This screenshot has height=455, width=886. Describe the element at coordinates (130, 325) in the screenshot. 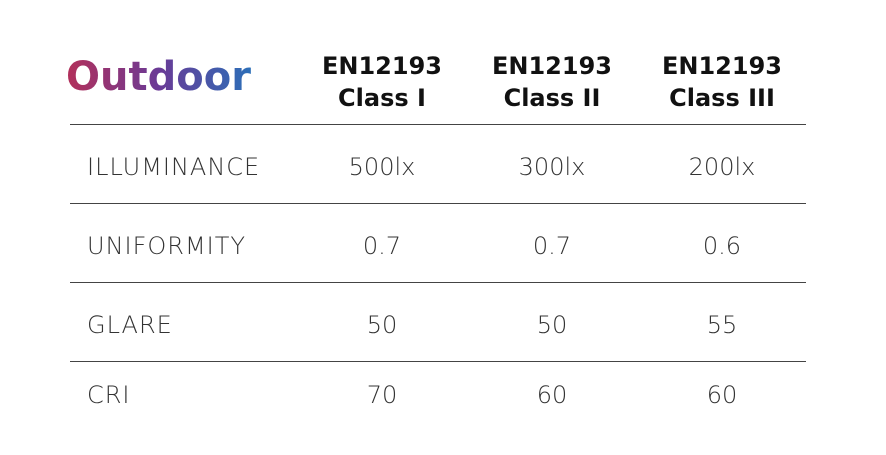

I see `row-label: GLARE` at that location.